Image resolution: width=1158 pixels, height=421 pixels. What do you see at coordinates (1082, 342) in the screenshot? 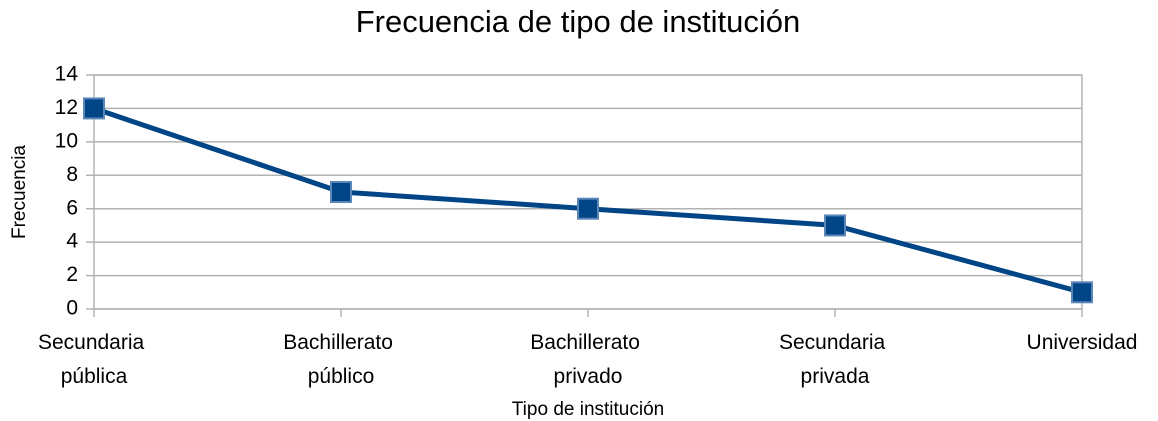
I see `x-tick-label: Universidad` at bounding box center [1082, 342].